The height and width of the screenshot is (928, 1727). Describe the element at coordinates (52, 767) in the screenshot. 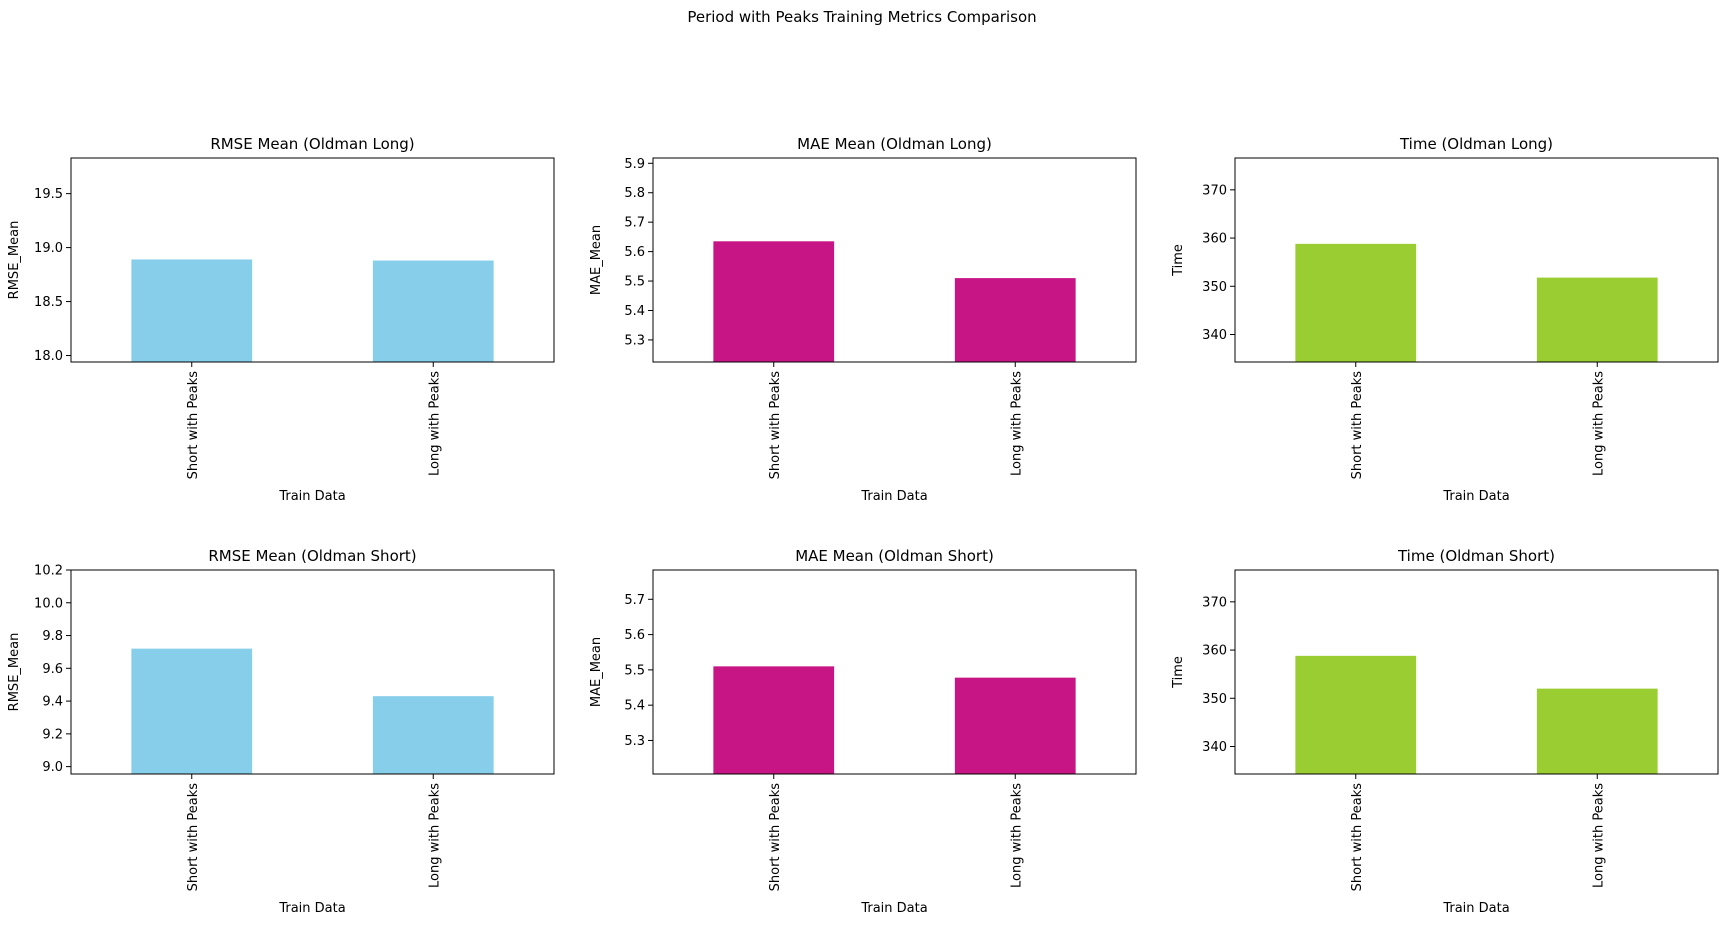

I see `y-tick-label: 9.0` at that location.